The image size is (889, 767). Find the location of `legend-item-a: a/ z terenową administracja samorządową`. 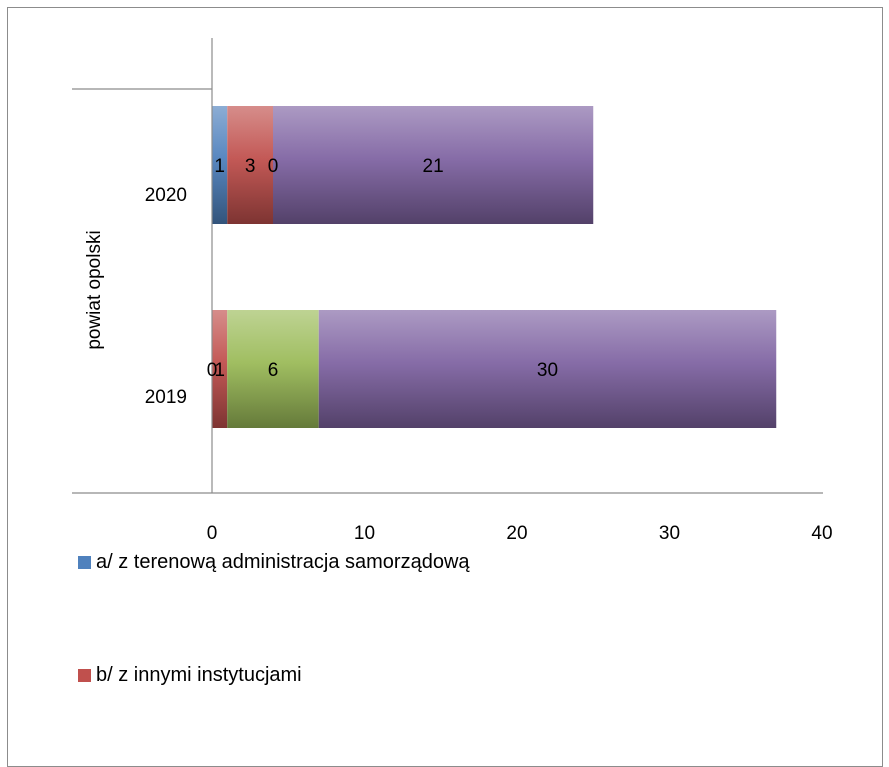

legend-item-a: a/ z terenową administracja samorządową is located at coordinates (274, 562).